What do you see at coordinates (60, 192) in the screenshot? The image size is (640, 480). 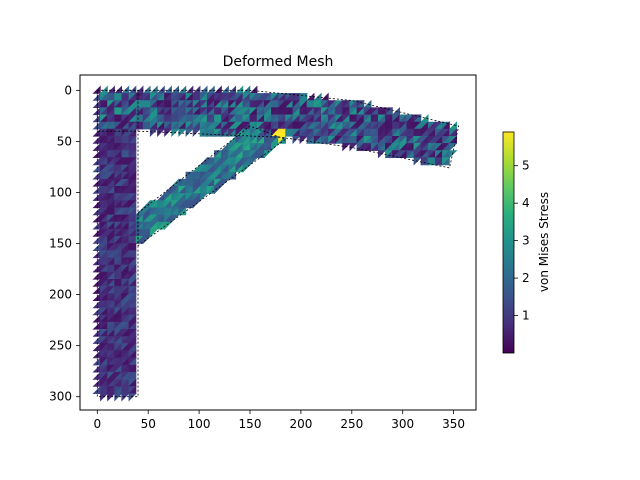 I see `y-tick-label: 100` at bounding box center [60, 192].